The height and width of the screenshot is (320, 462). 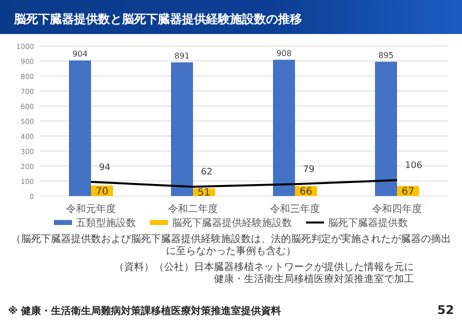 What do you see at coordinates (193, 209) in the screenshot?
I see `x-tick-label: 令和二年度` at bounding box center [193, 209].